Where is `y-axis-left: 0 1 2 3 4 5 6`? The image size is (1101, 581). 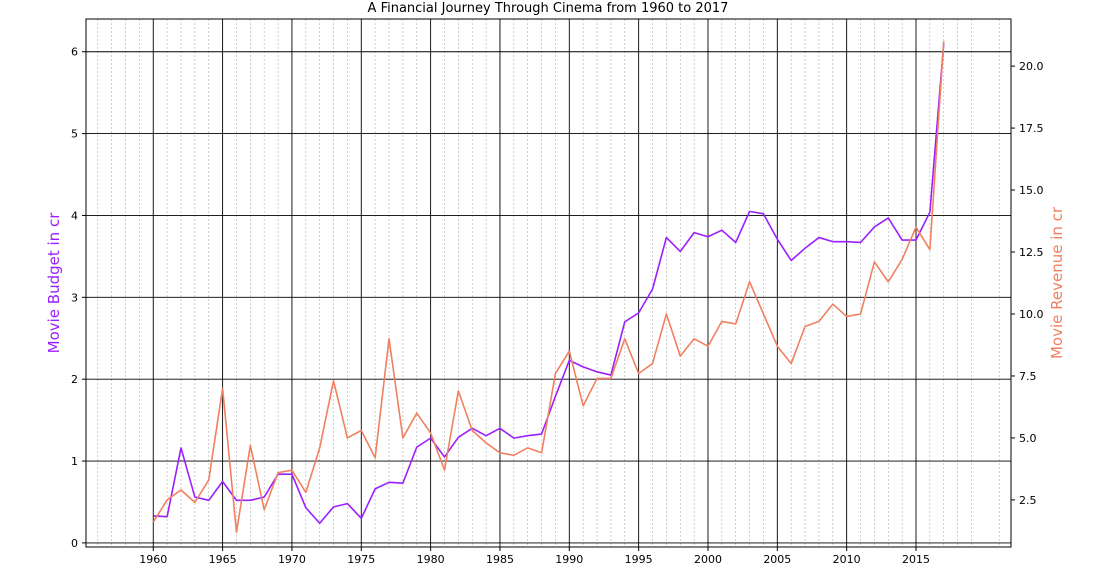 y-axis-left: 0 1 2 3 4 5 6 is located at coordinates (78, 298).